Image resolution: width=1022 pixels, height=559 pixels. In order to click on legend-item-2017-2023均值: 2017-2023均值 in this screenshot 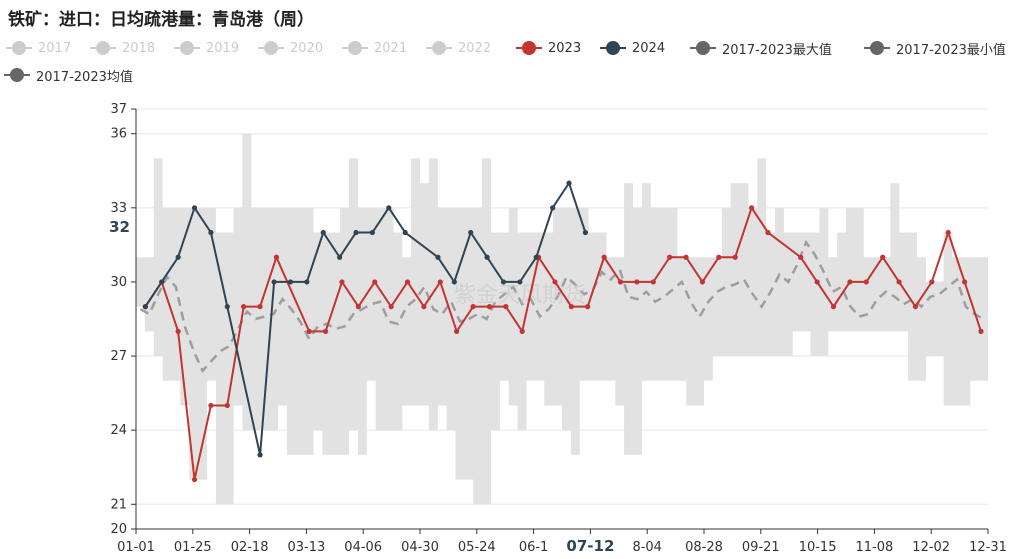, I will do `click(68, 75)`.